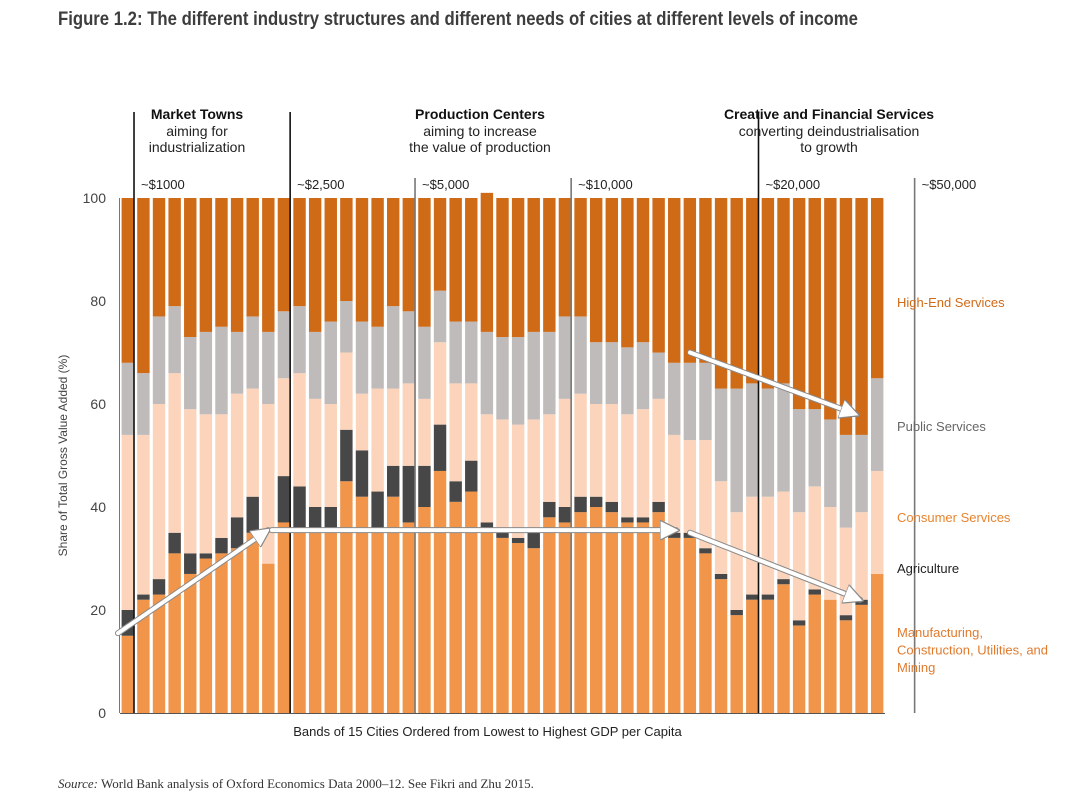 This screenshot has height=802, width=1089. What do you see at coordinates (549, 373) in the screenshot?
I see `bar-segment-s3-b27` at bounding box center [549, 373].